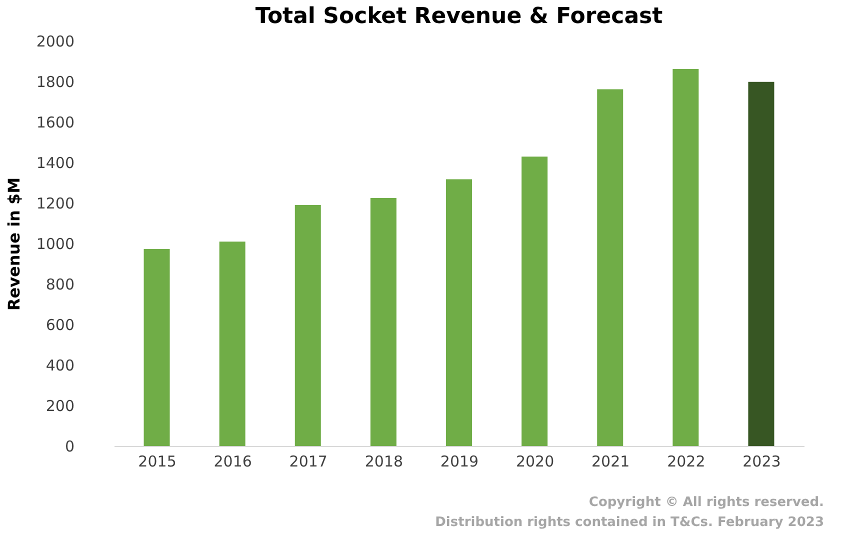 The width and height of the screenshot is (849, 549). Describe the element at coordinates (308, 461) in the screenshot. I see `x-tick-label: 2017` at that location.